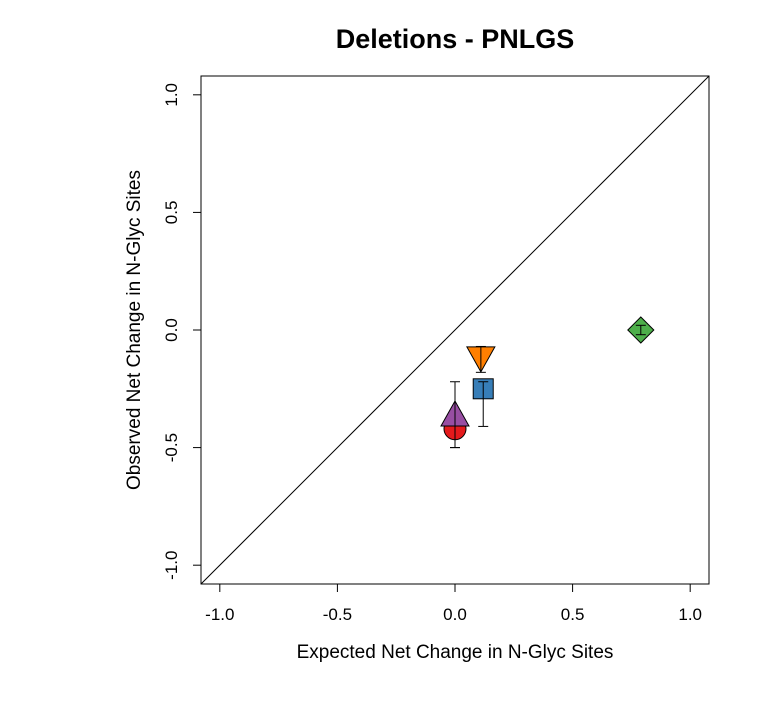 The height and width of the screenshot is (705, 776). What do you see at coordinates (690, 614) in the screenshot?
I see `x-tick-label: 1.0` at bounding box center [690, 614].